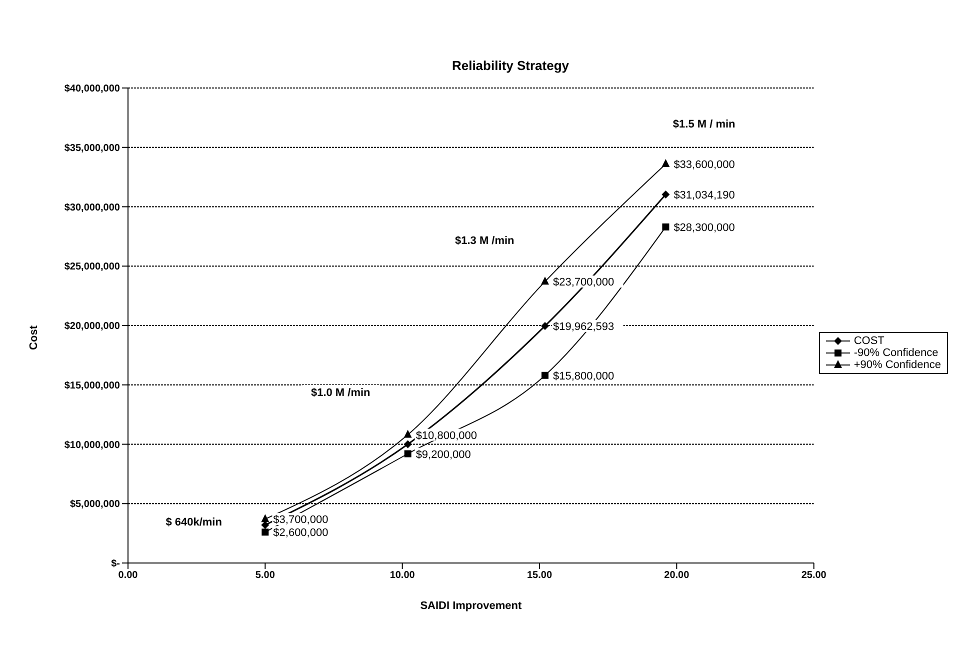 Image resolution: width=963 pixels, height=651 pixels. What do you see at coordinates (128, 576) in the screenshot?
I see `x-tick-label: 0.00` at bounding box center [128, 576].